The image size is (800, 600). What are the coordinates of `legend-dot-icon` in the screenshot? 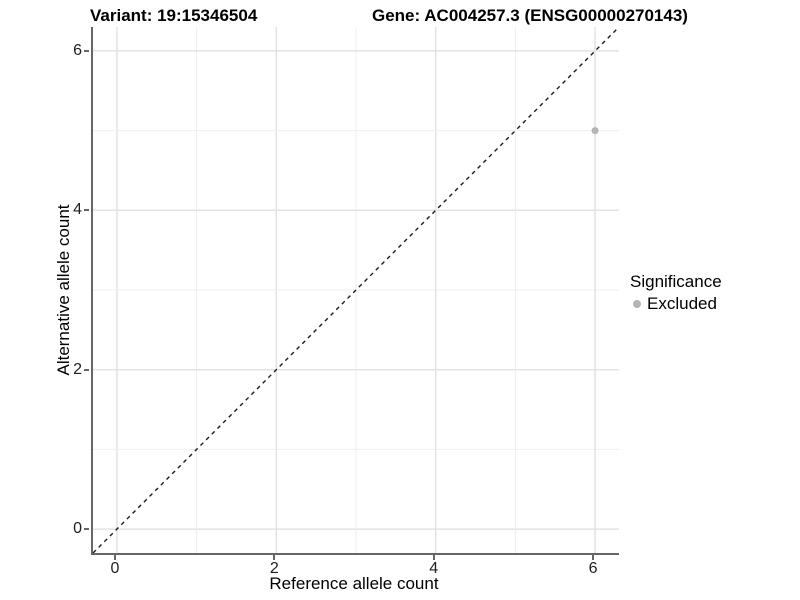 It's located at (637, 304).